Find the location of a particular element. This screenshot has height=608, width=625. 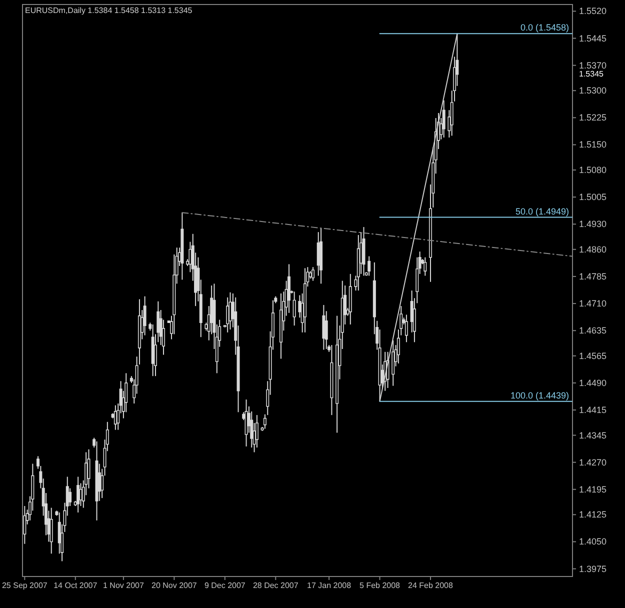

y-tick-label: 1.5150 is located at coordinates (593, 145).